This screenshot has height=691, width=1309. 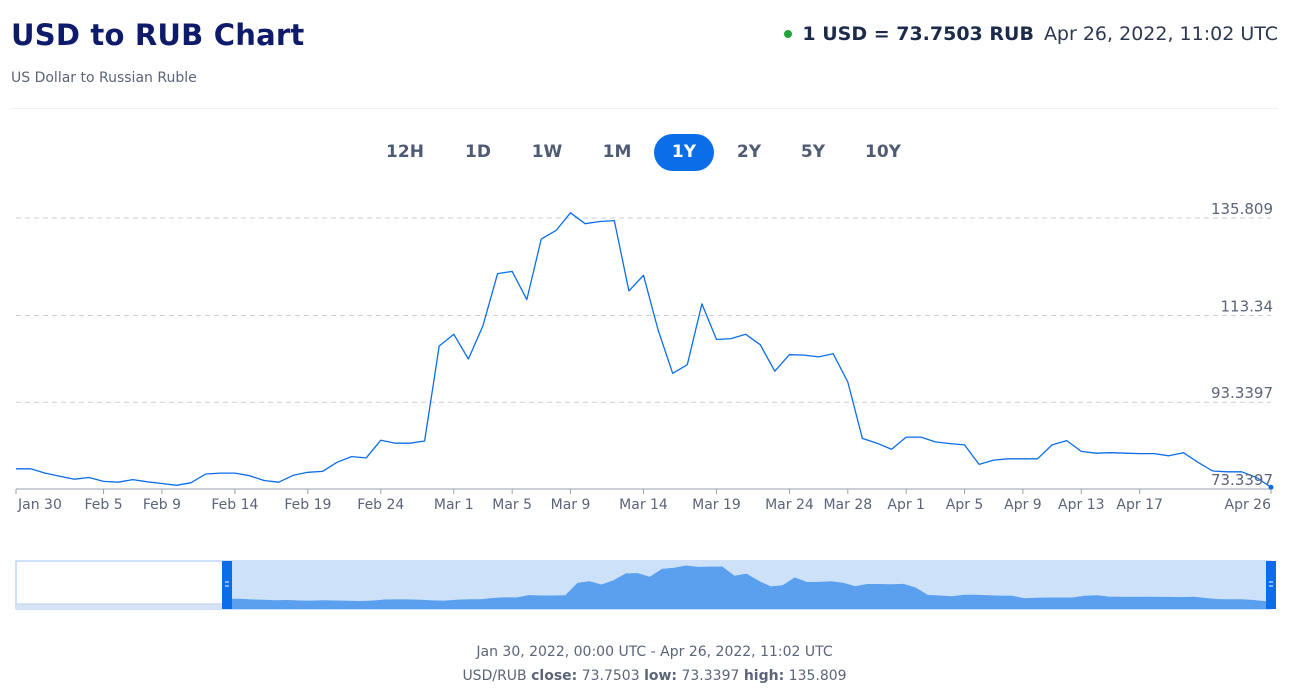 I want to click on range-button-10y: 10Y, so click(x=883, y=152).